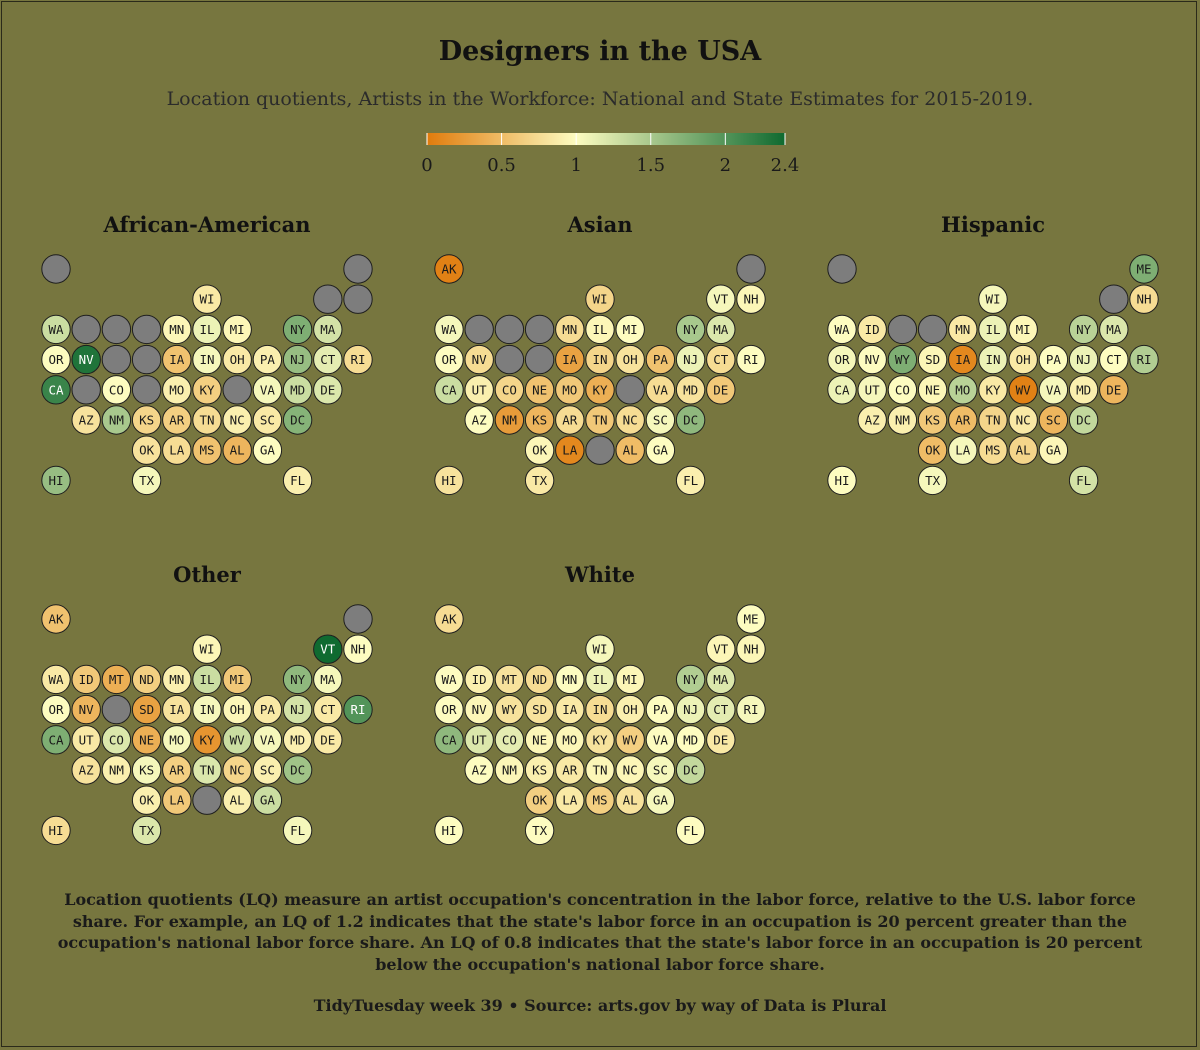 This screenshot has height=1050, width=1200. I want to click on state-label-va: VA, so click(661, 389).